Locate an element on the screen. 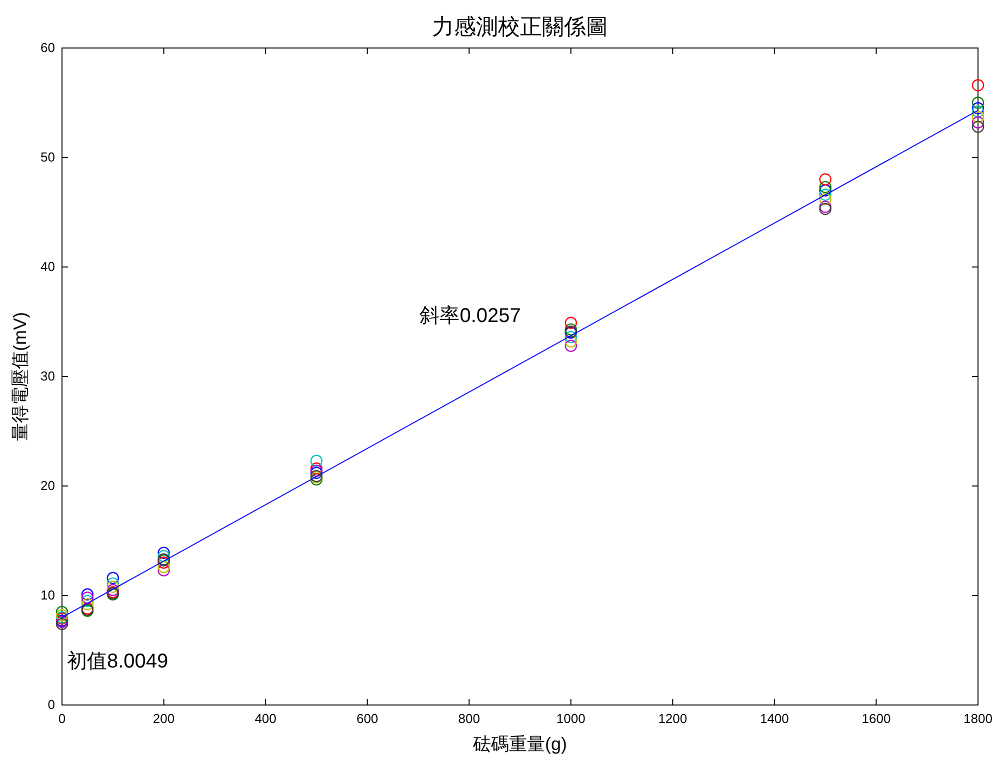 This screenshot has height=757, width=996. y-tick-label: 60 is located at coordinates (47, 47).